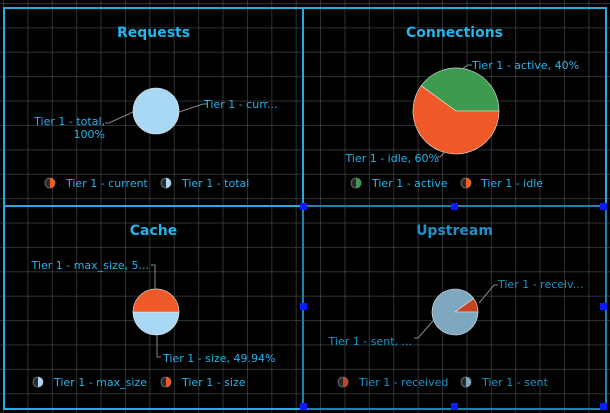 Image resolution: width=610 pixels, height=413 pixels. I want to click on legend-item-size: Tier 1 - size, so click(203, 382).